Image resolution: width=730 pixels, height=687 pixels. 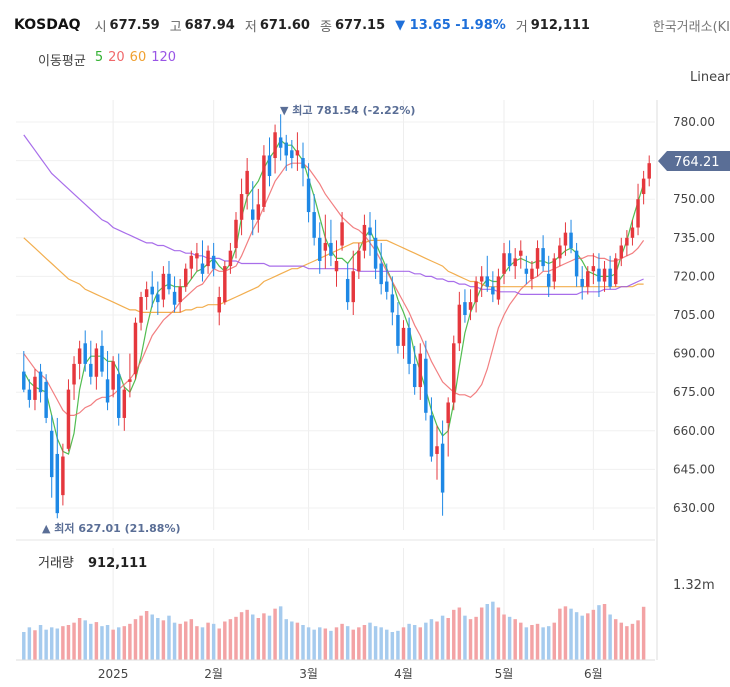 I want to click on volume-label: 거, so click(x=521, y=27).